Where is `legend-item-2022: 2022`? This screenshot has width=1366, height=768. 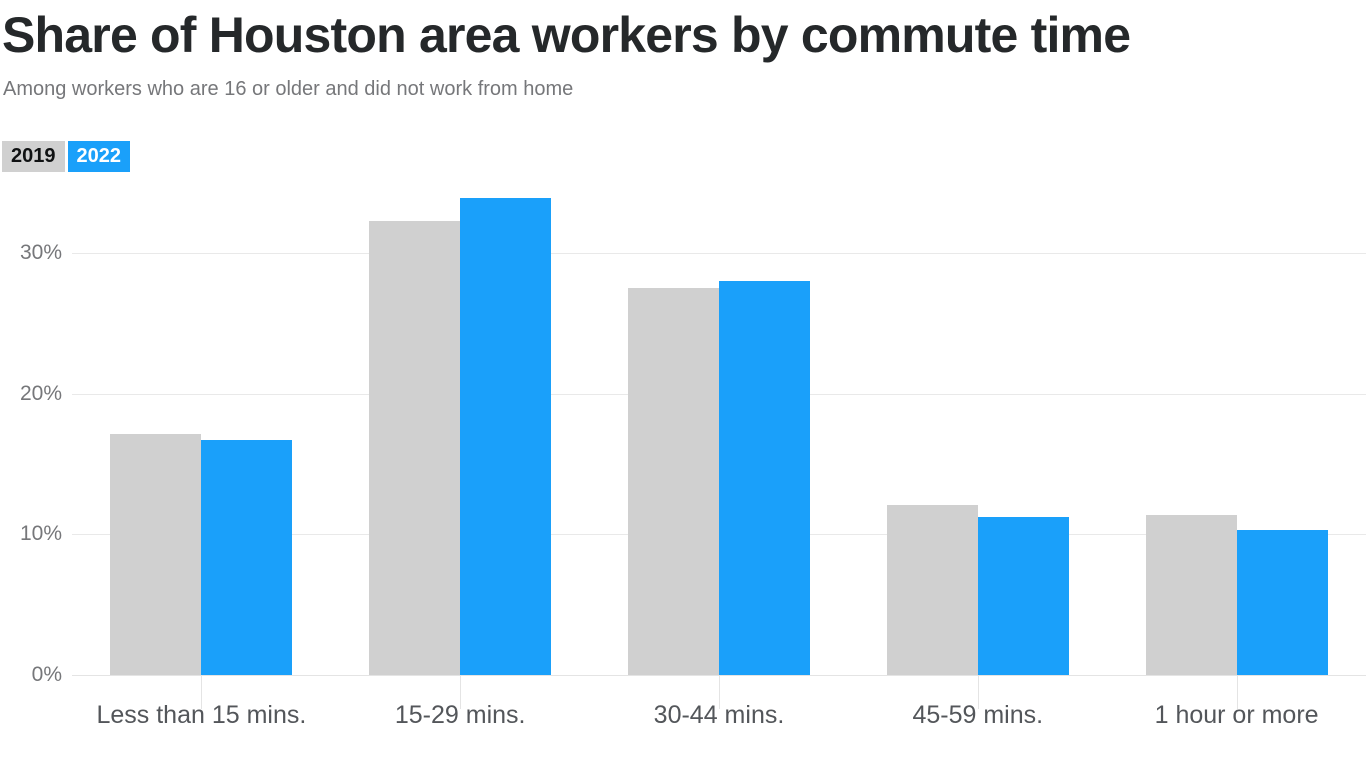
legend-item-2022: 2022 is located at coordinates (98, 156).